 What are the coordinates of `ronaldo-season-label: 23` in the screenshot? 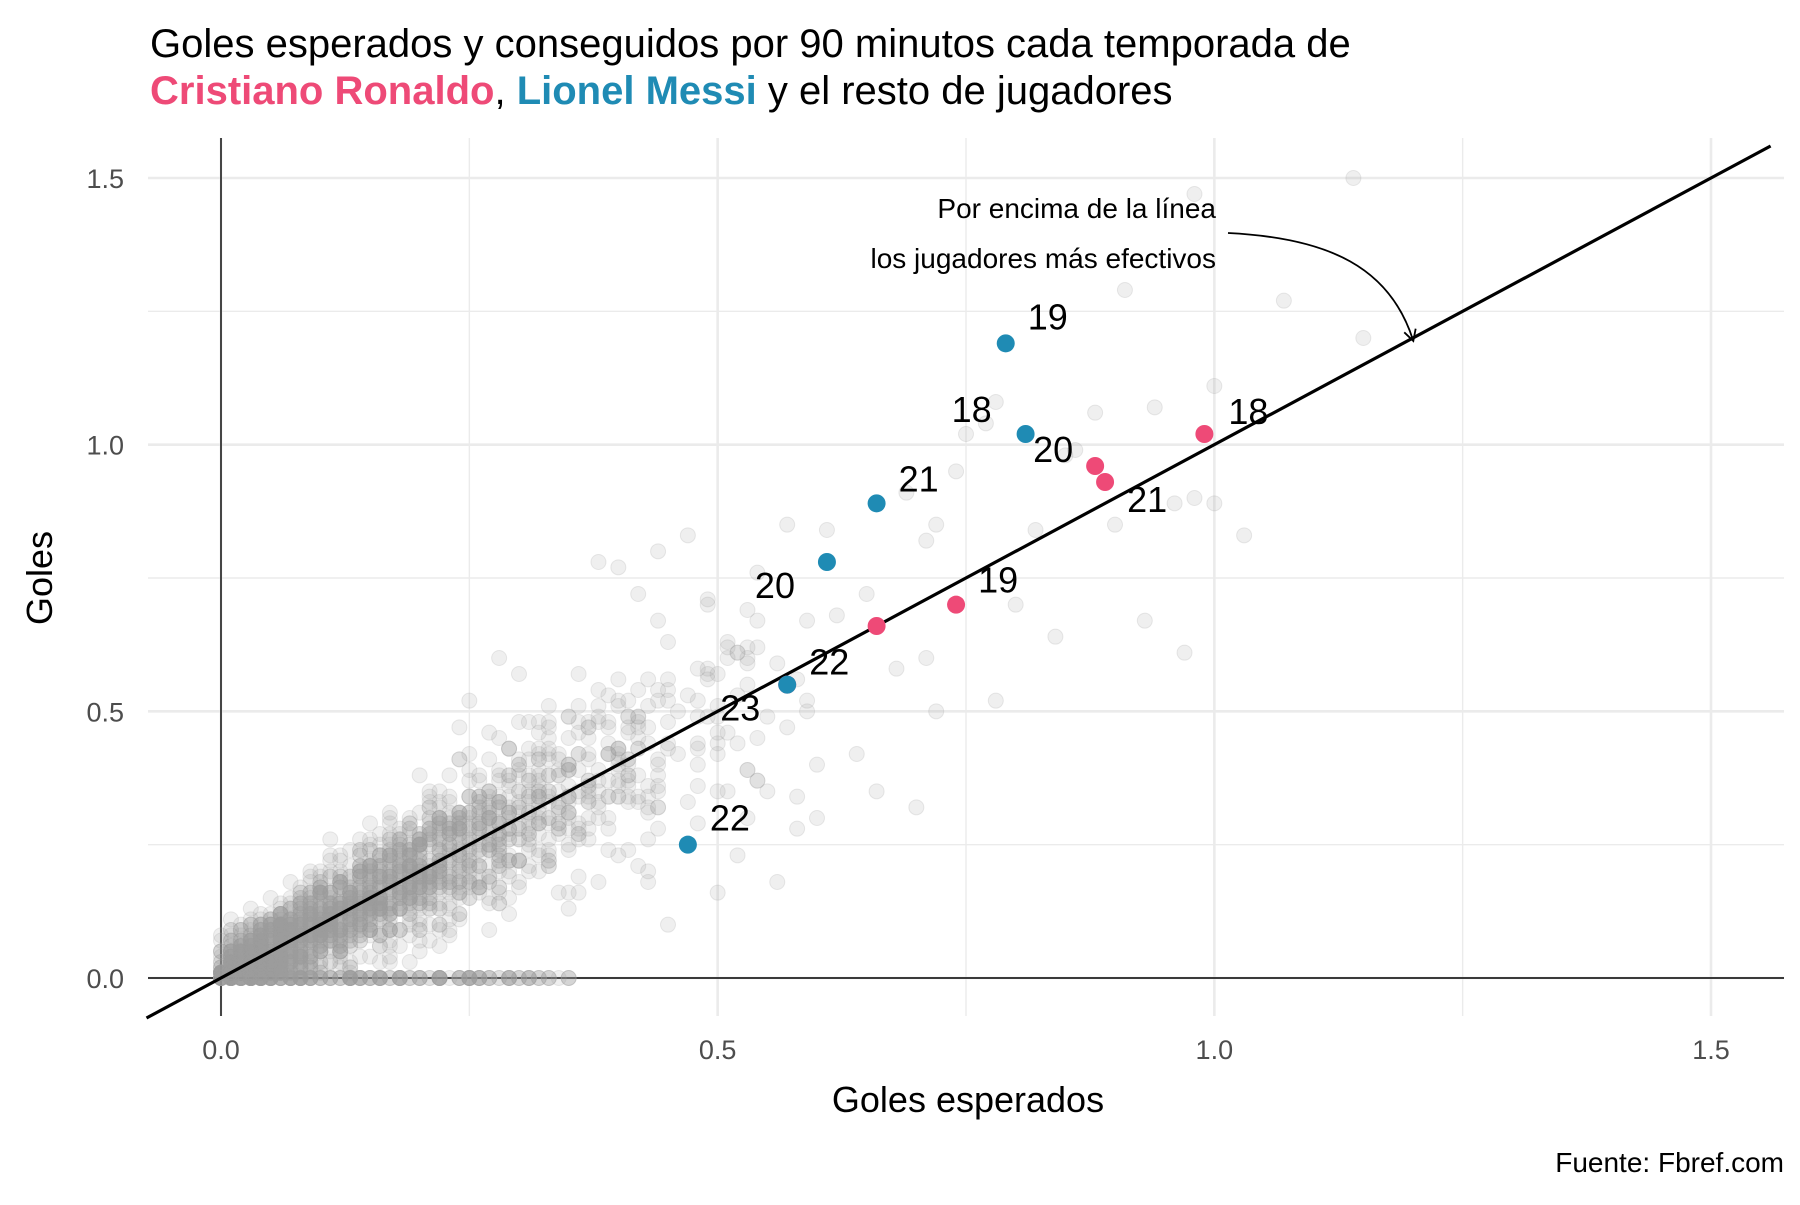 It's located at (740, 708).